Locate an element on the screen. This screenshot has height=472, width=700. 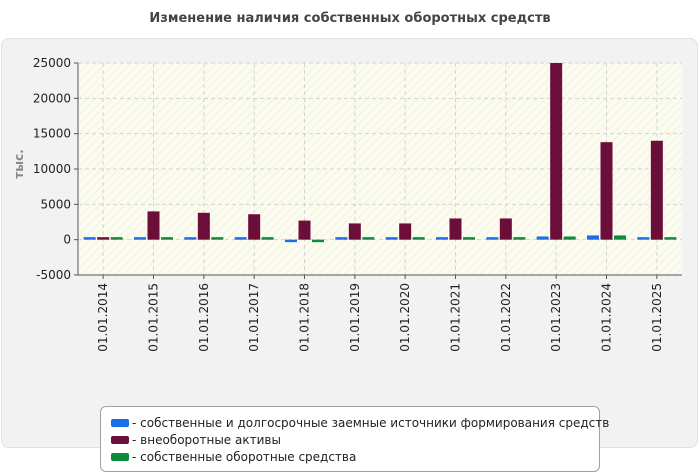
x-tick-label: 01.01.2015 is located at coordinates (154, 317).